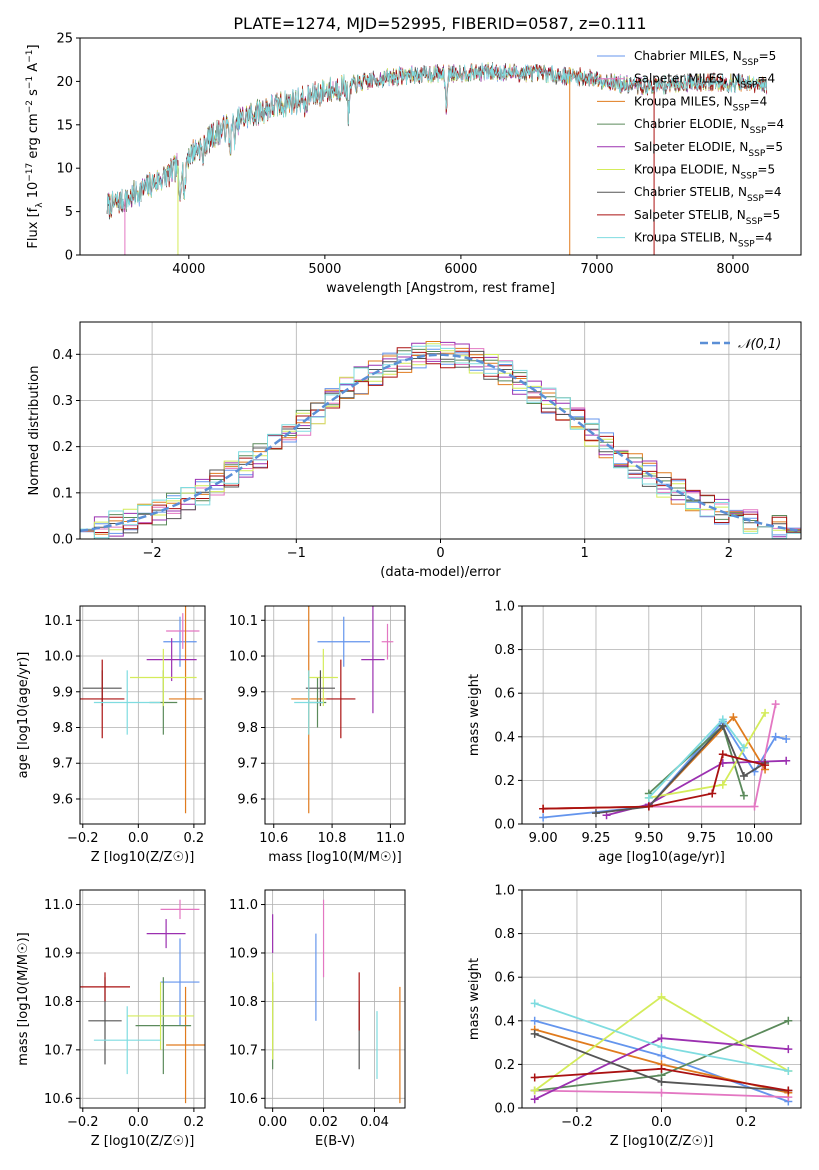  I want to click on y-tick-label: 10.7, so click(243, 1050).